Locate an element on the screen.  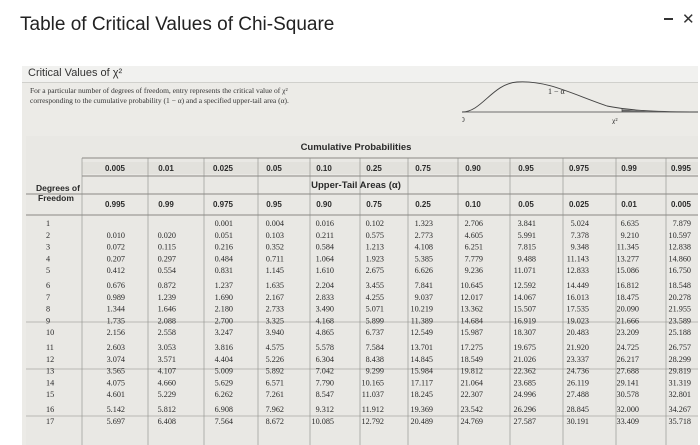
critical-value-cell: 7.779 is located at coordinates (474, 258).